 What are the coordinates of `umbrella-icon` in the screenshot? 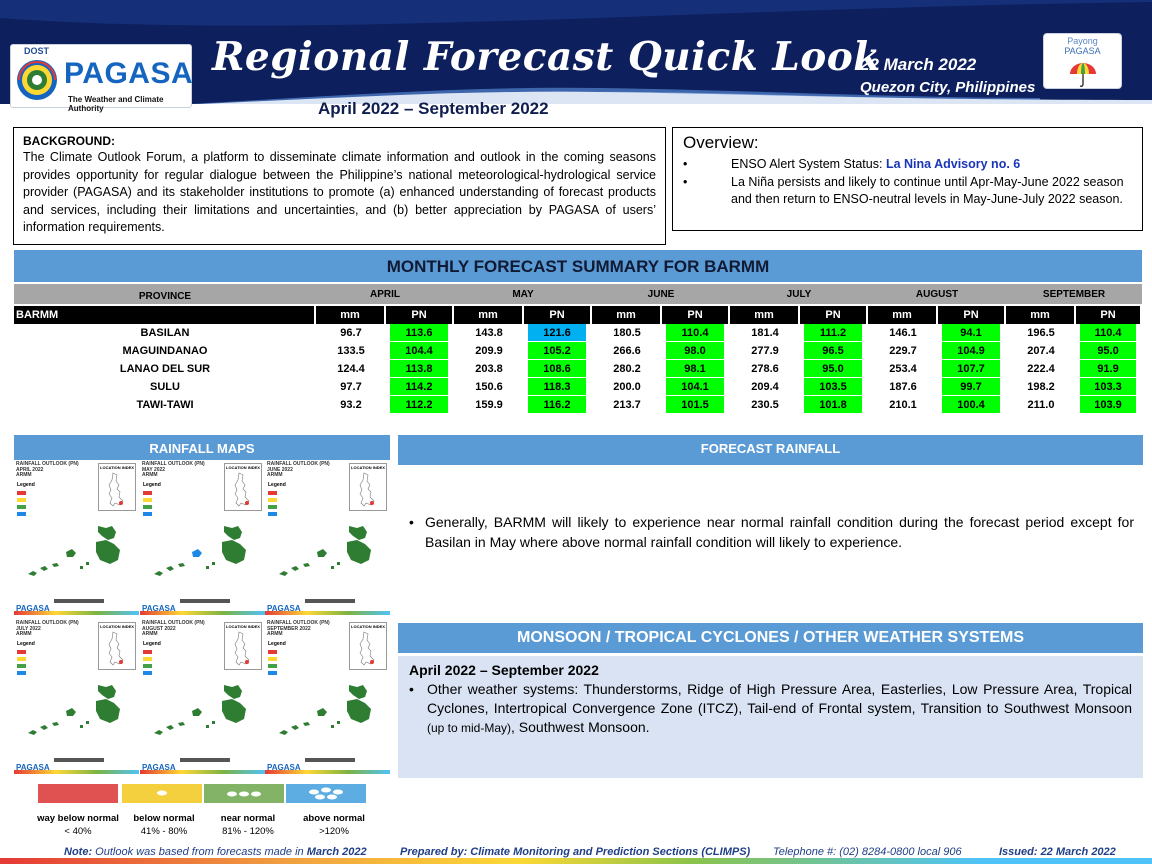 It's located at (1083, 75).